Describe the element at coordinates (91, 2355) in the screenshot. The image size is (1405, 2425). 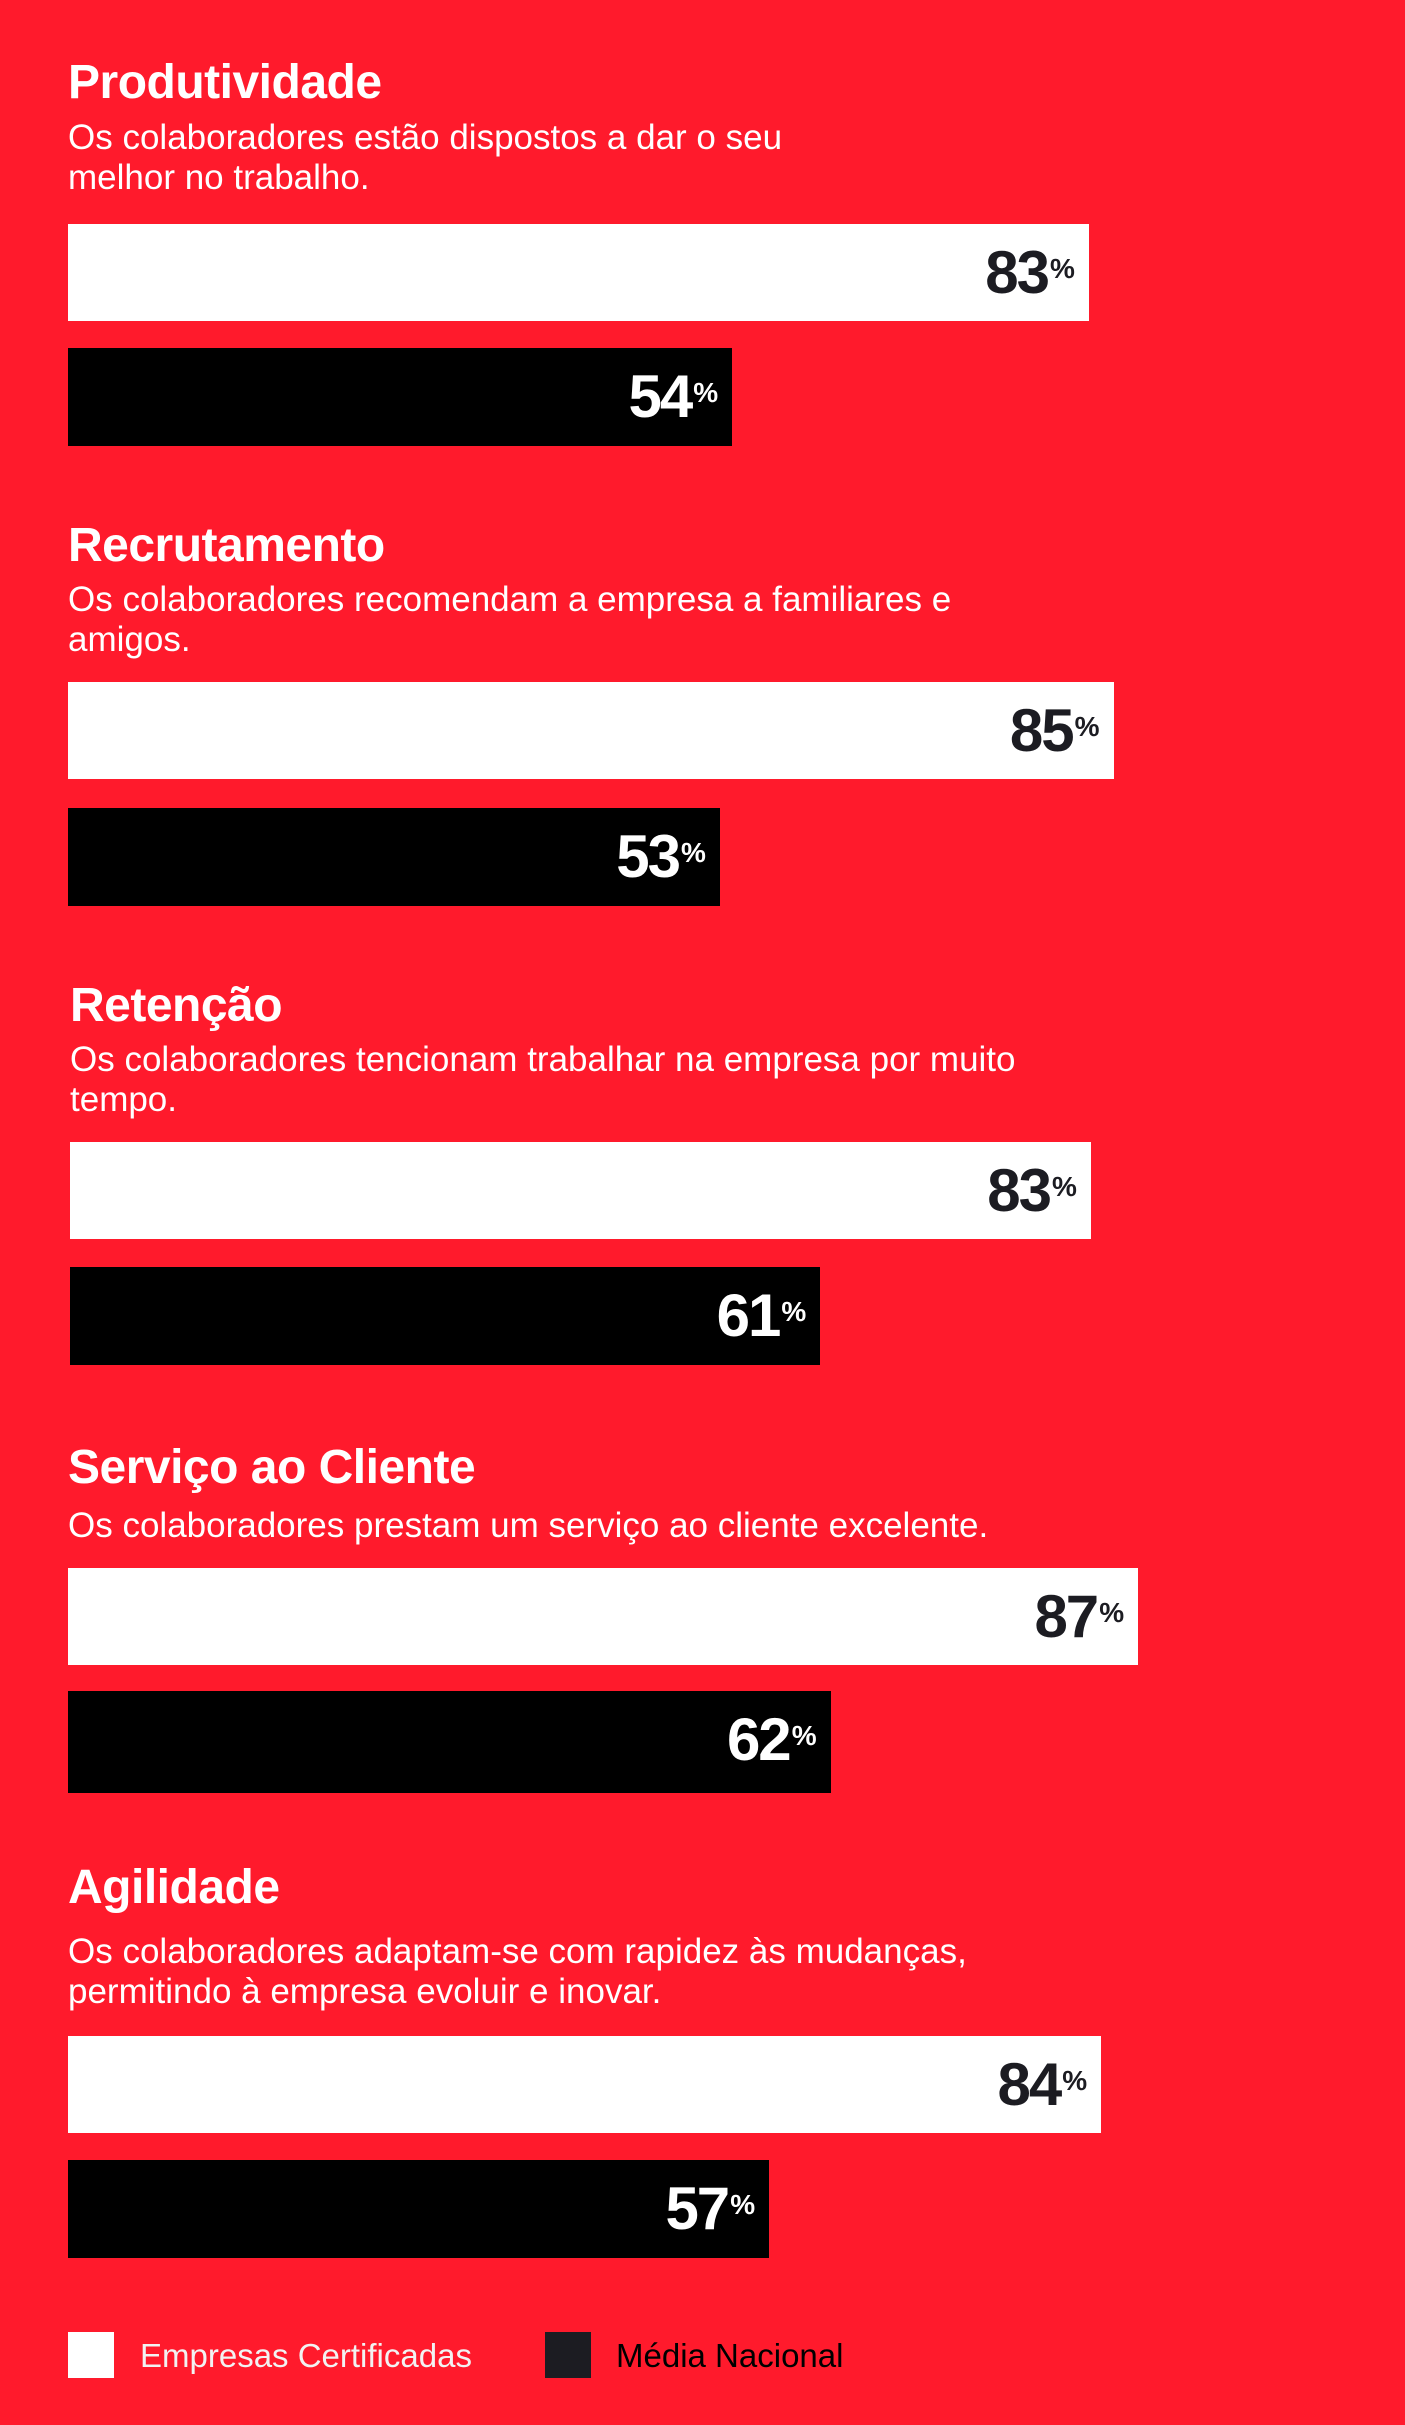
I see `legend-swatch-certified` at that location.